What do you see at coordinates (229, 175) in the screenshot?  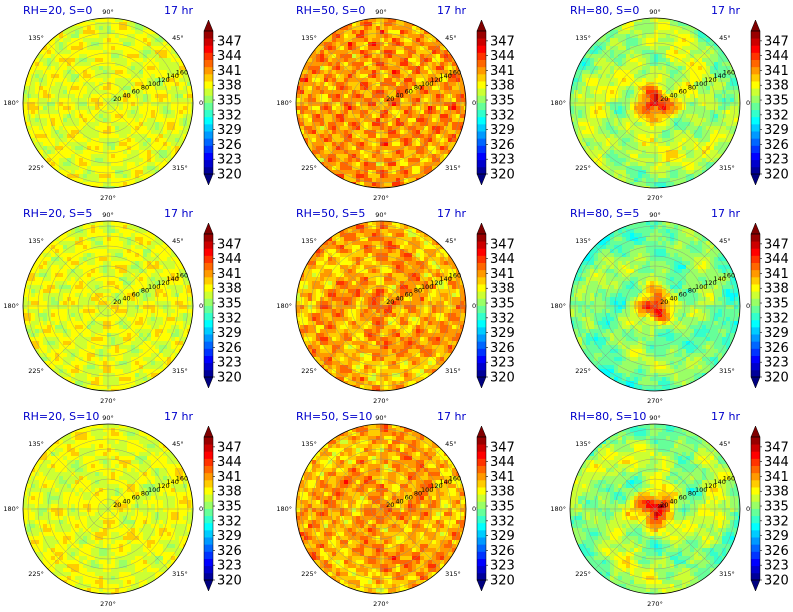 I see `colorbar-tick-label: 320` at bounding box center [229, 175].